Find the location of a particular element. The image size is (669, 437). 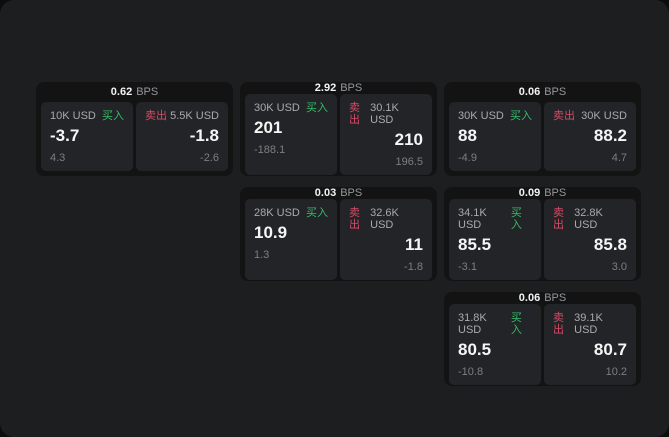

buy-price-value: 85.5 is located at coordinates (475, 244).